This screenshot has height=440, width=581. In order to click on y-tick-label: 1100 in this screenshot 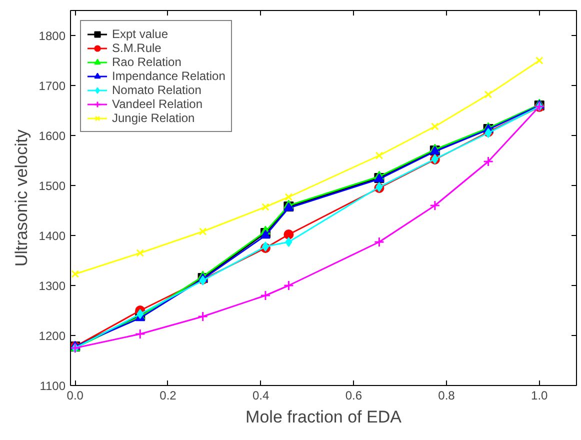, I will do `click(53, 386)`.